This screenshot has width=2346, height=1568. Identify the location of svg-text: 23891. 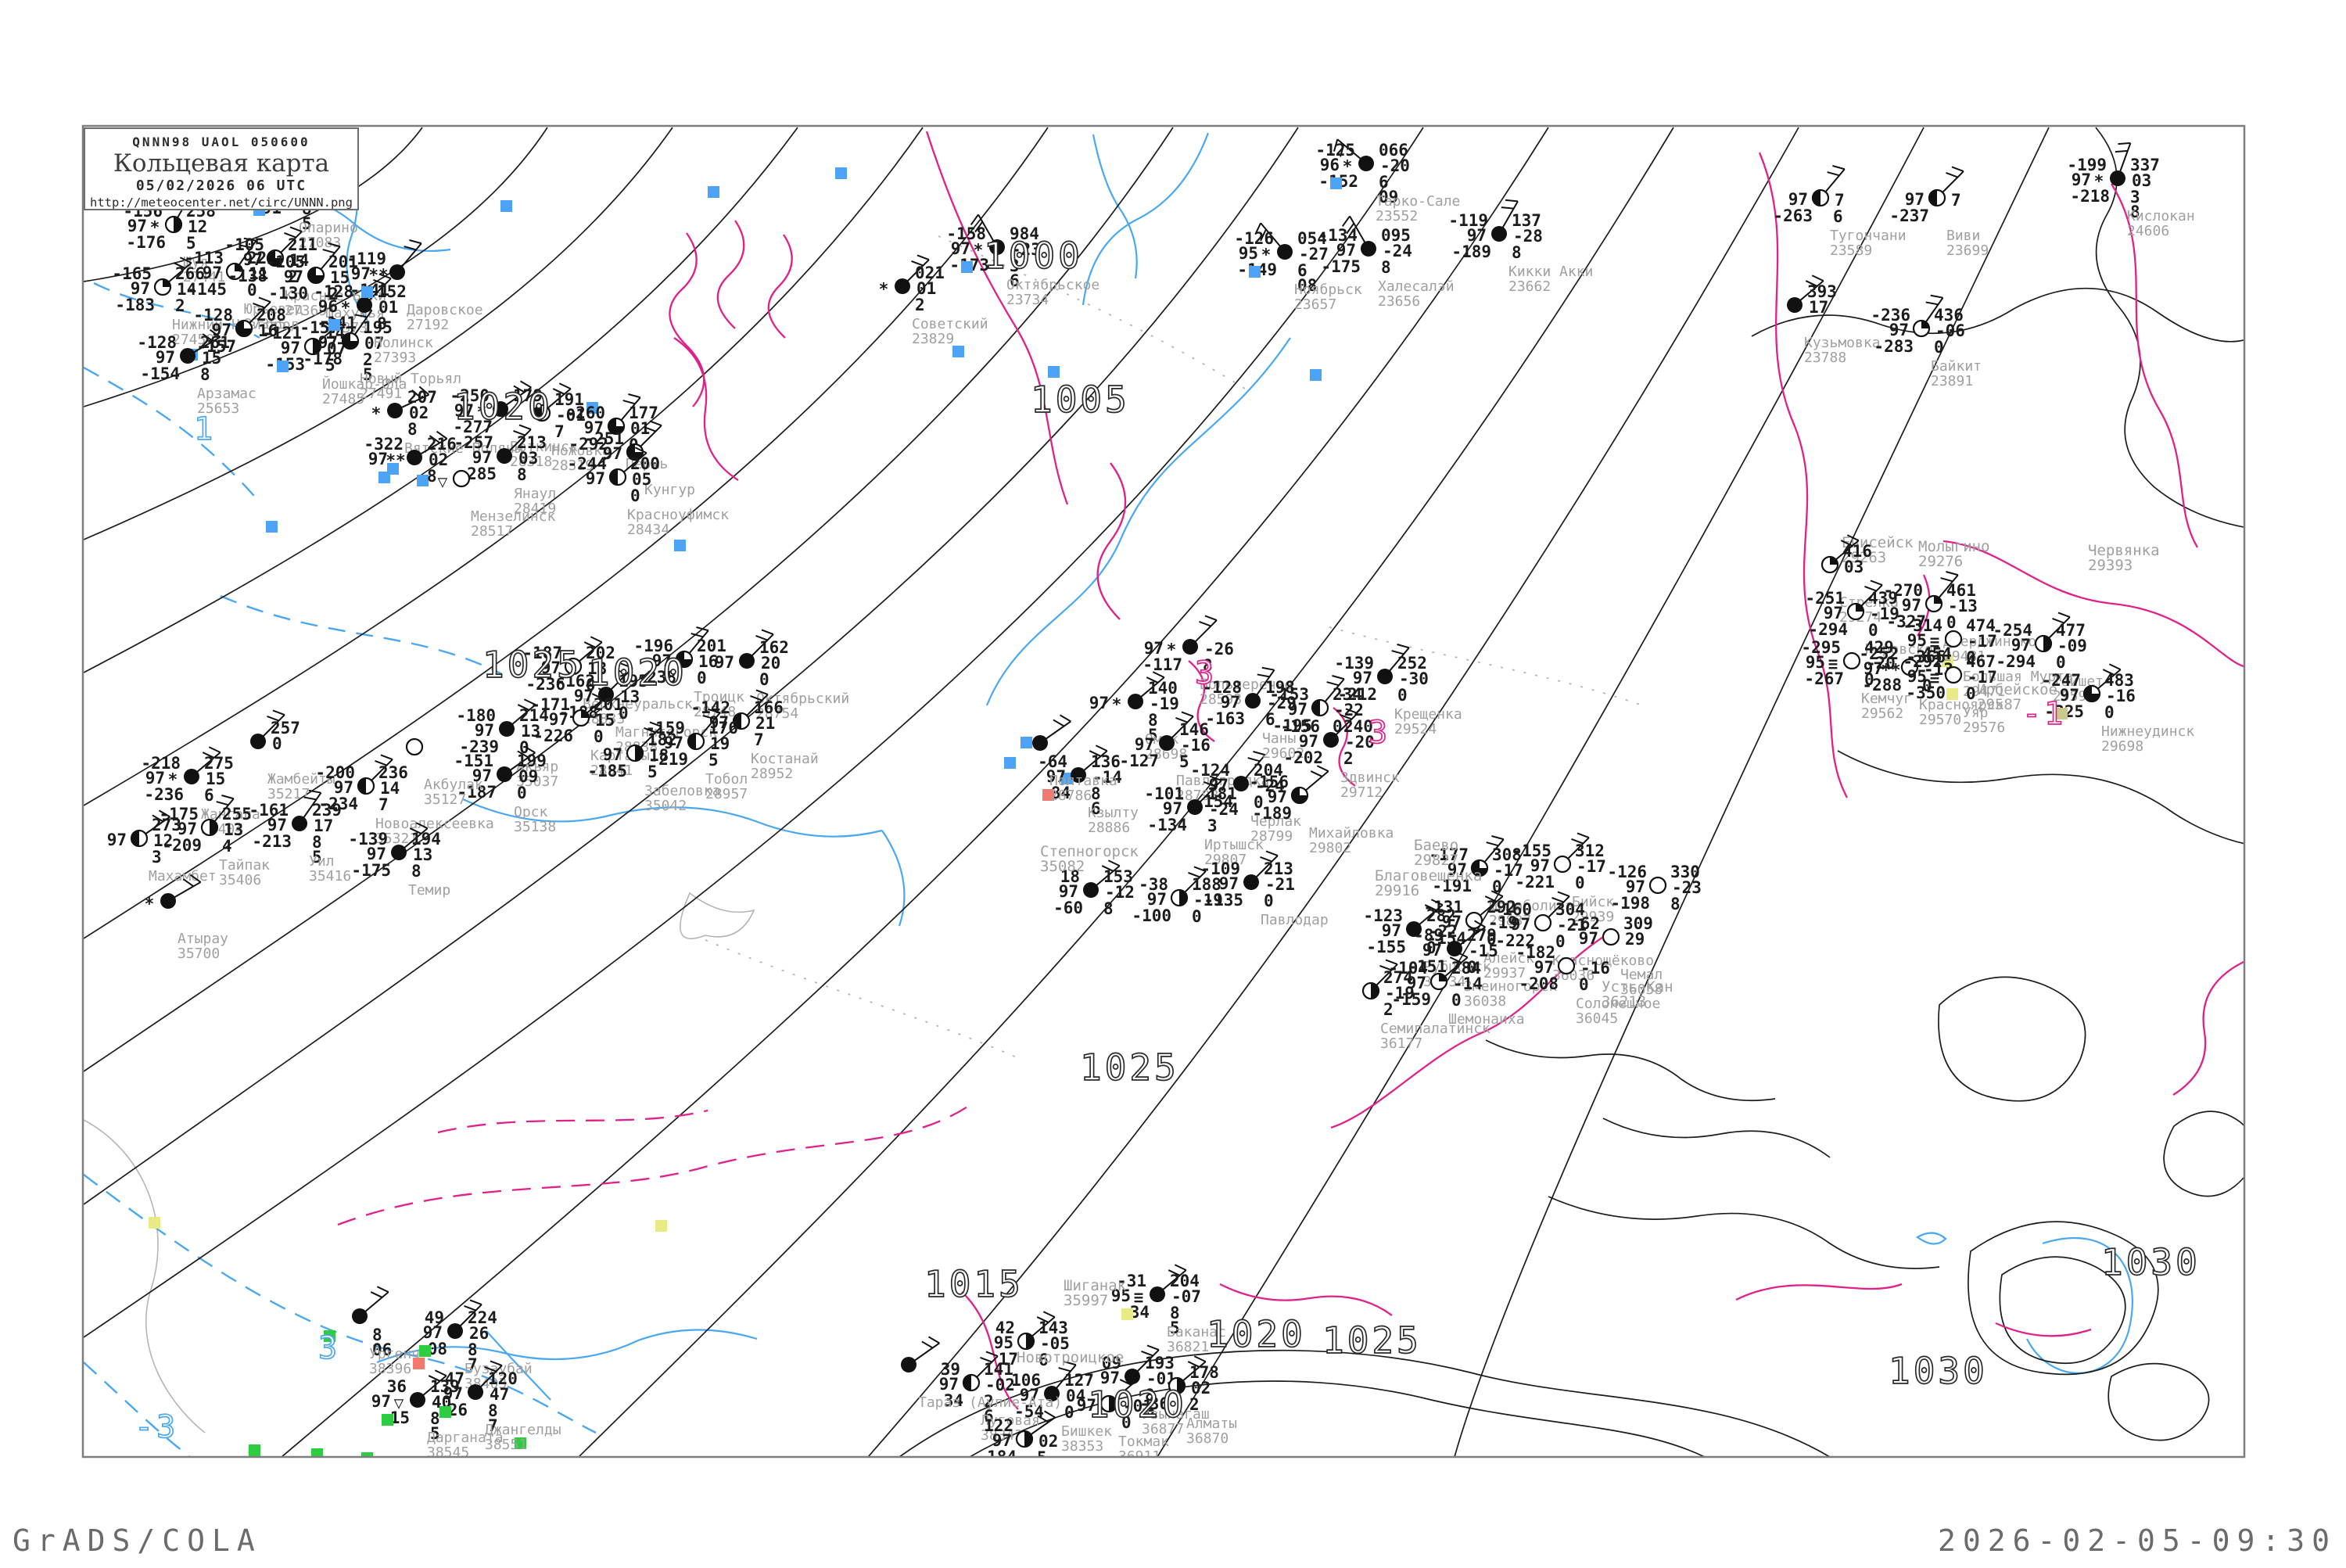
(1952, 381).